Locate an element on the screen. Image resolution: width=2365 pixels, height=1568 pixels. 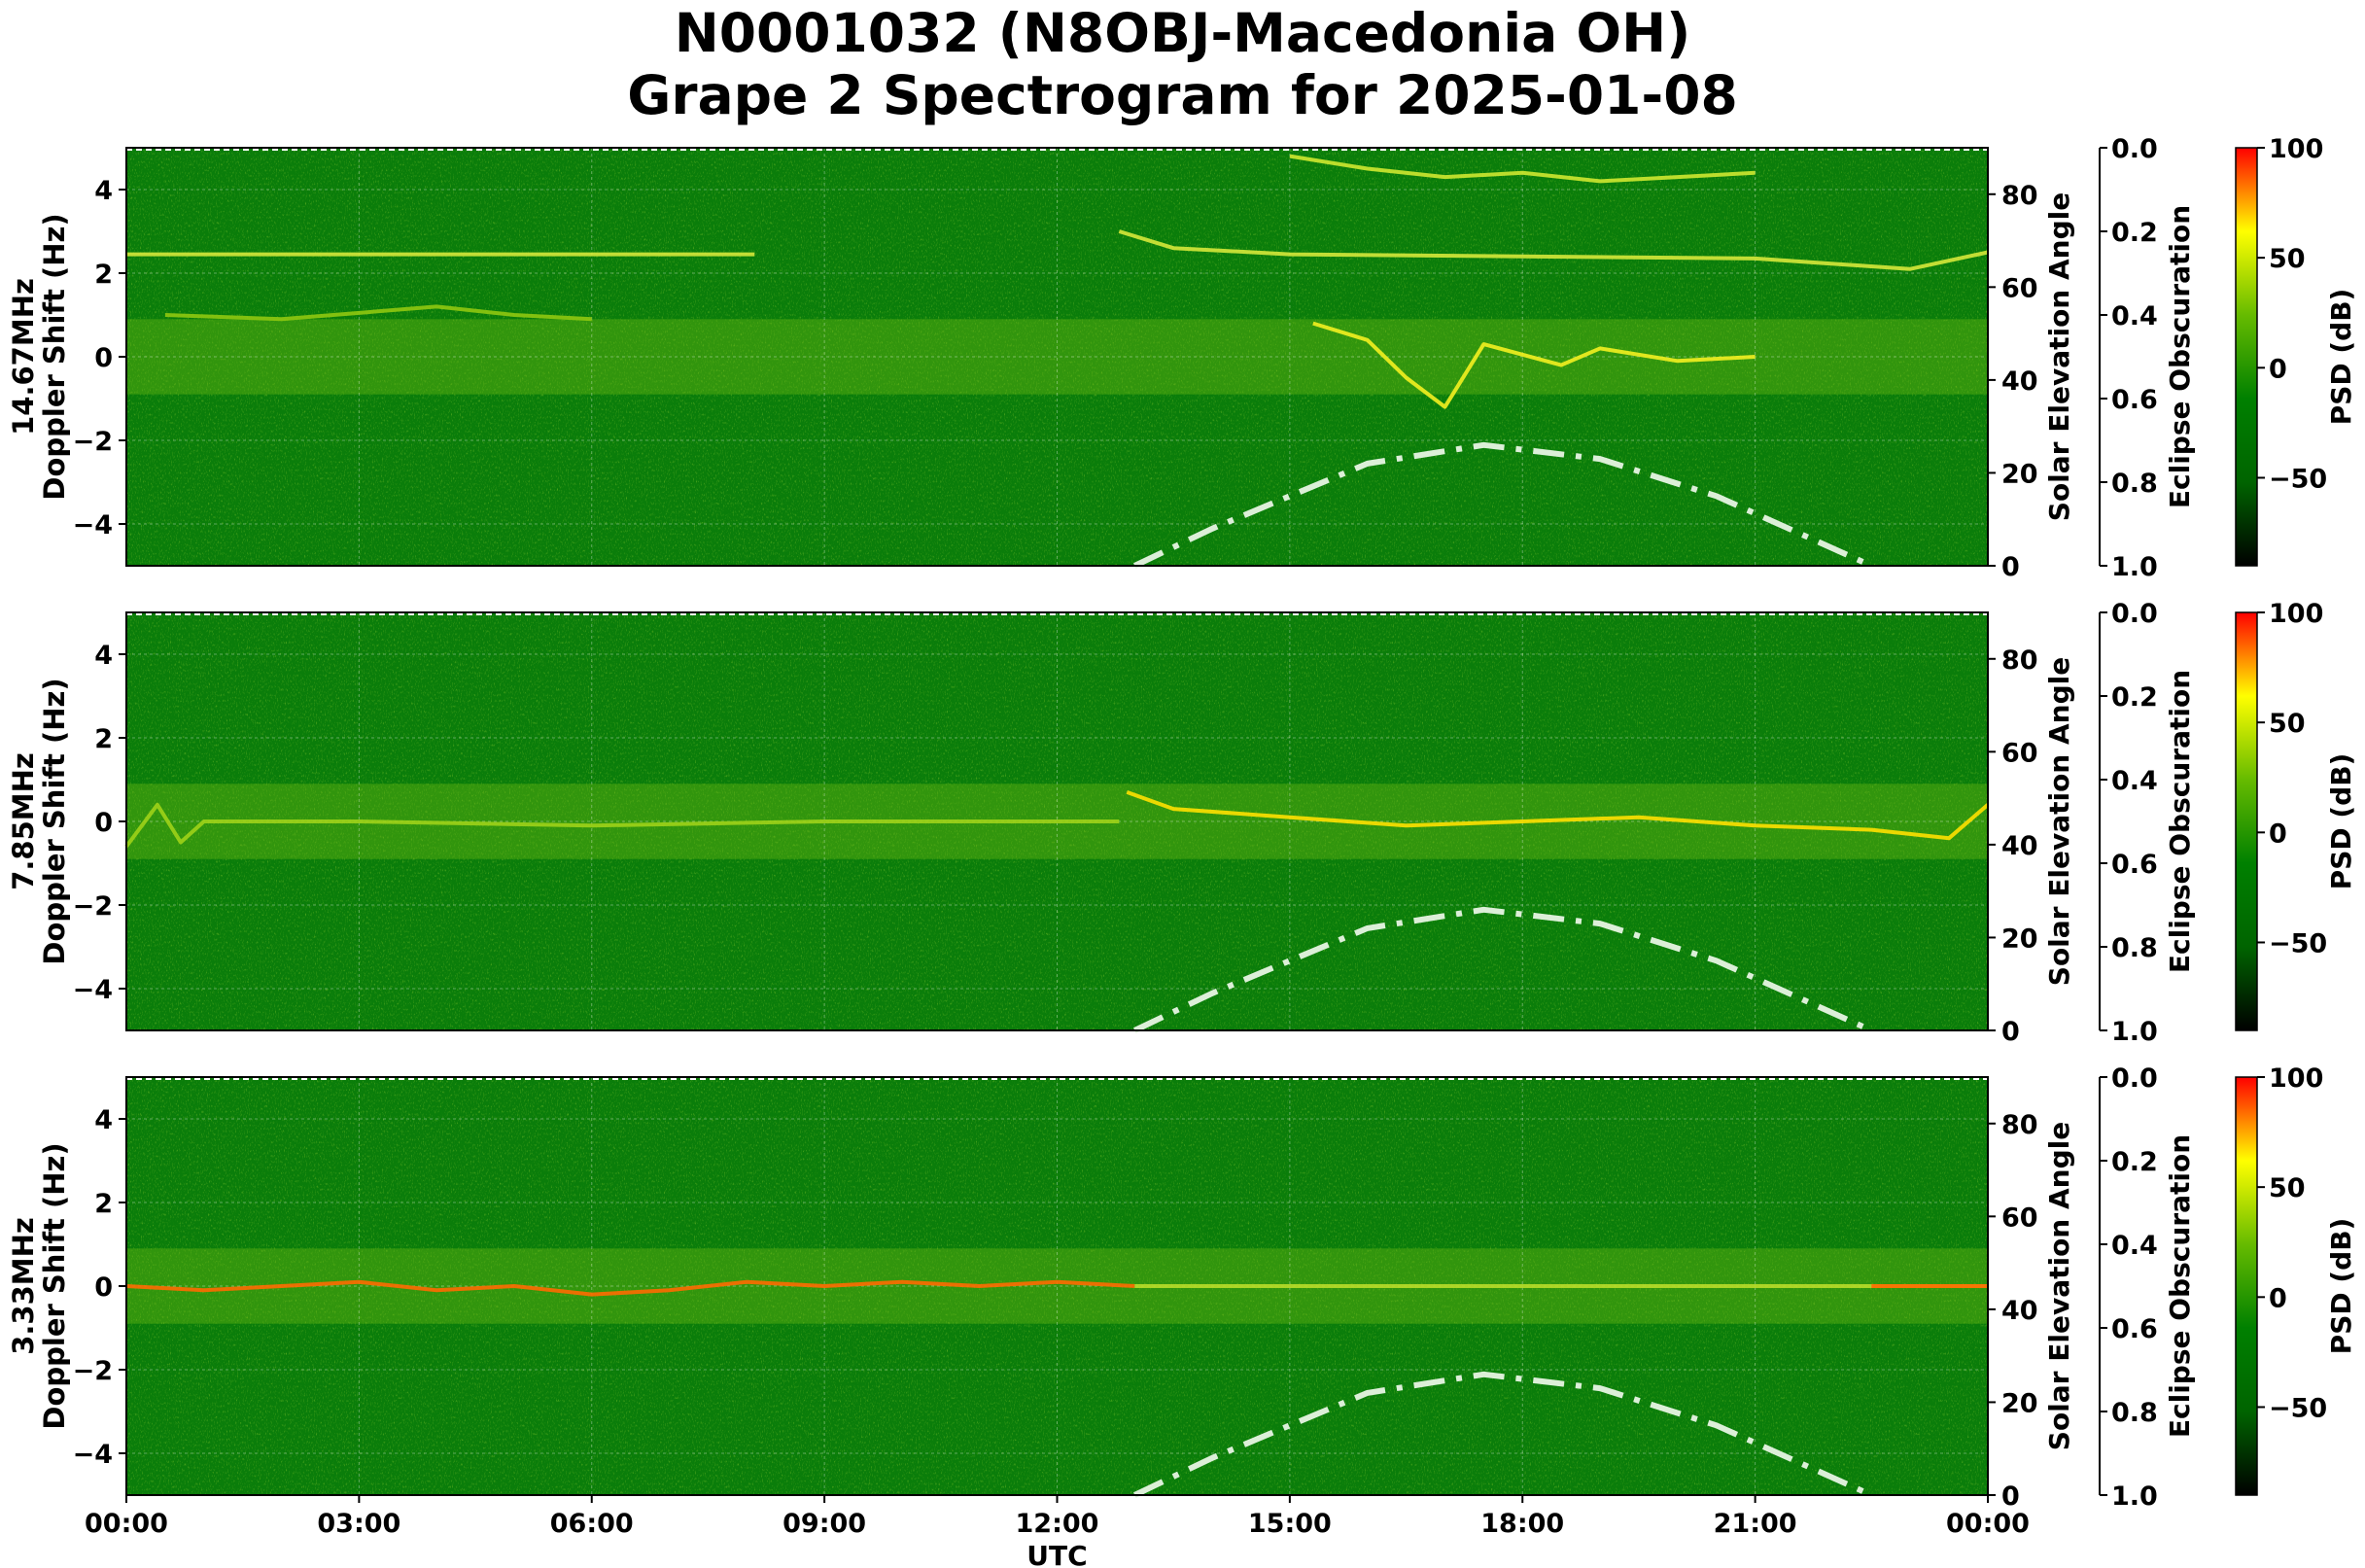
y-tick-label: −4 is located at coordinates (93, 525).